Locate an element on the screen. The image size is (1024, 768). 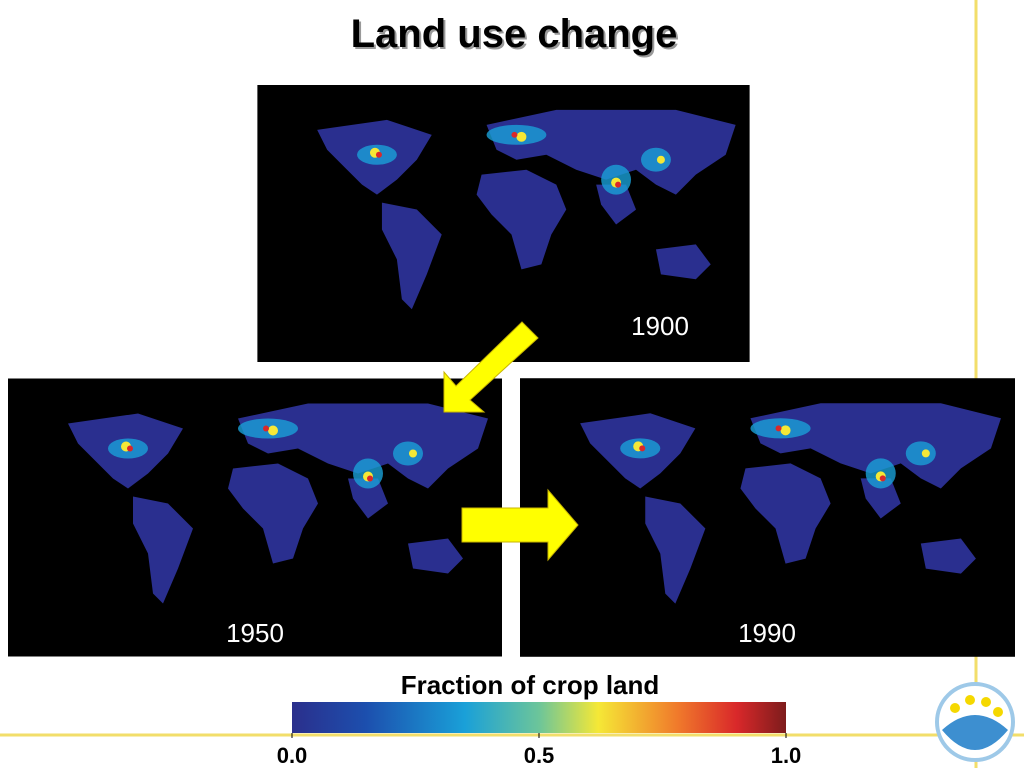
logo is located at coordinates (975, 722).